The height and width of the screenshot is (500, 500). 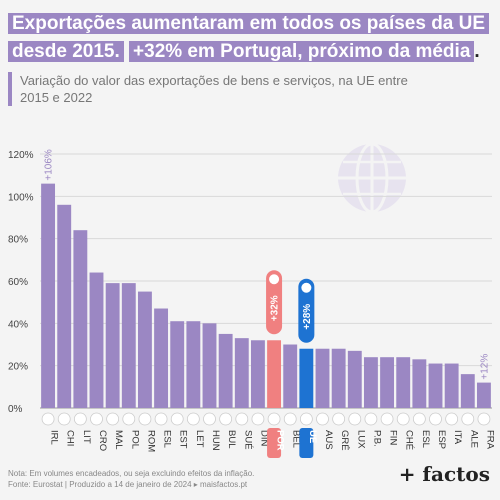 What do you see at coordinates (70, 438) in the screenshot?
I see `category-label: CHI` at bounding box center [70, 438].